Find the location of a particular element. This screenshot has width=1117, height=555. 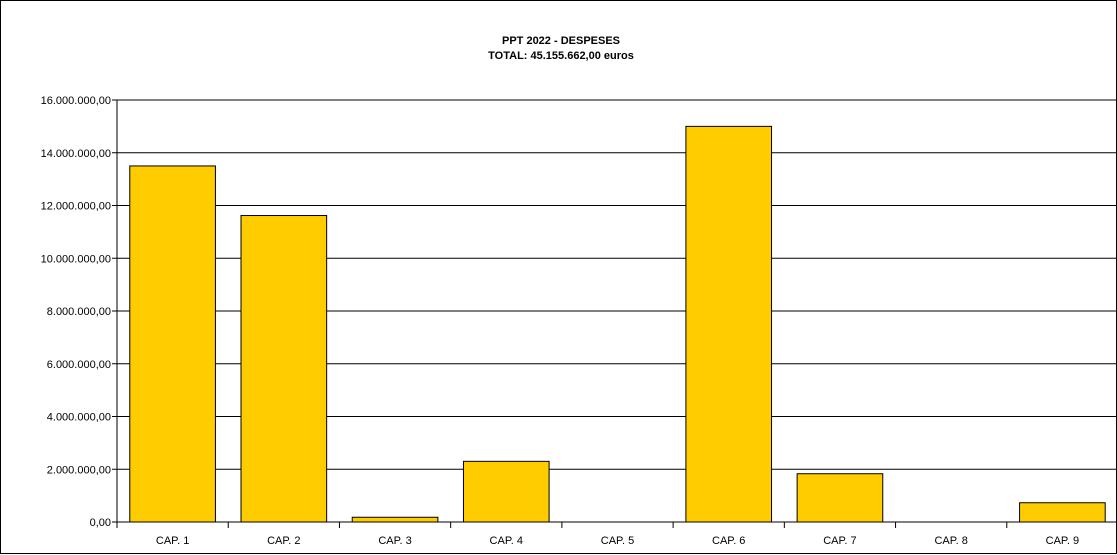

x-tick-label: CAP. 4 is located at coordinates (506, 541).